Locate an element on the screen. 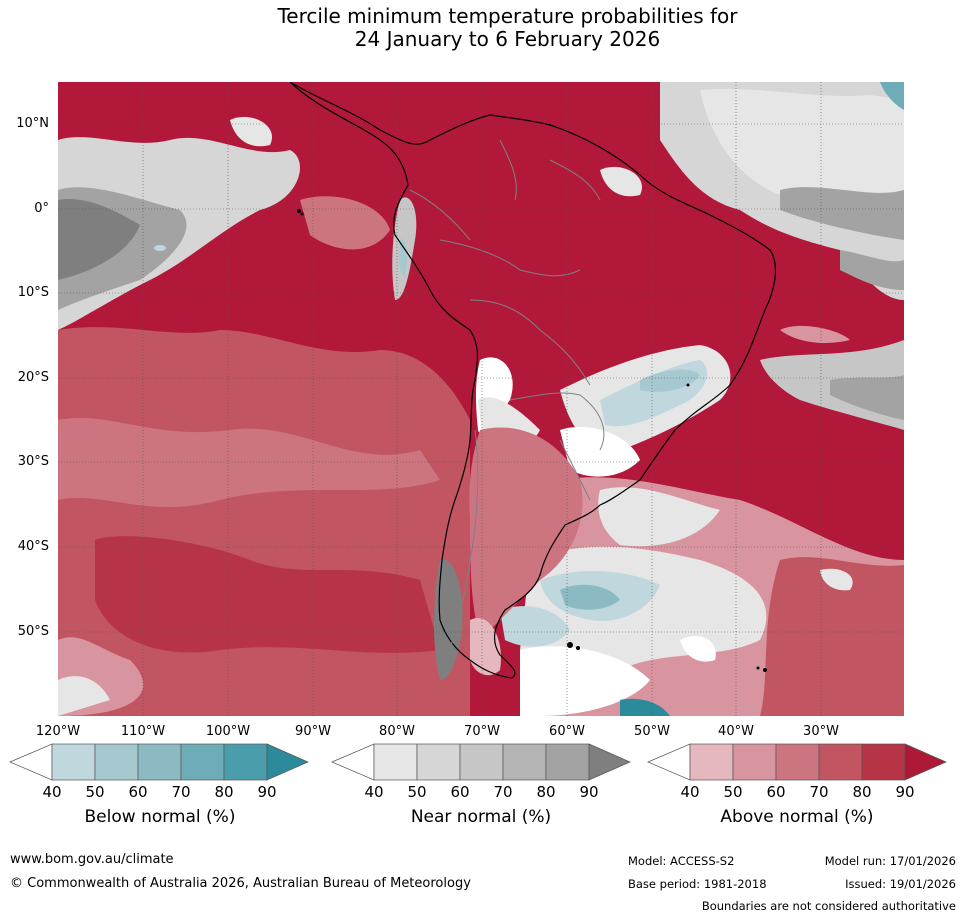 This screenshot has height=919, width=965. lat-label-50s: 50°S is located at coordinates (33, 631).